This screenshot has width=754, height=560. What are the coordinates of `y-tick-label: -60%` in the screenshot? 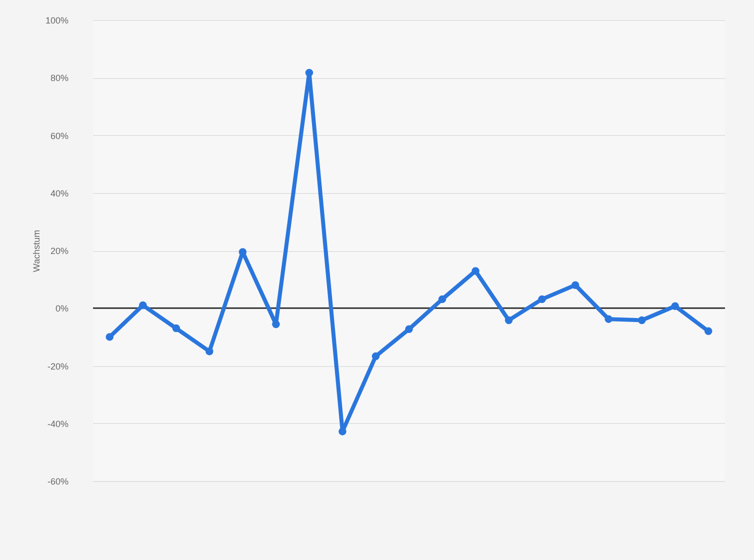 It's located at (57, 481).